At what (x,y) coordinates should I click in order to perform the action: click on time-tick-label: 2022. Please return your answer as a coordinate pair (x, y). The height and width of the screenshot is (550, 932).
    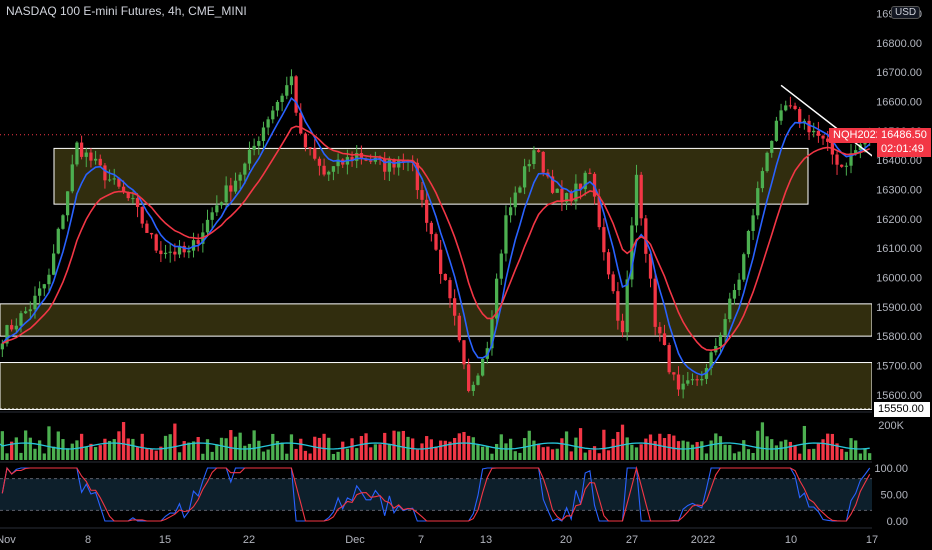
    Looking at the image, I should click on (703, 540).